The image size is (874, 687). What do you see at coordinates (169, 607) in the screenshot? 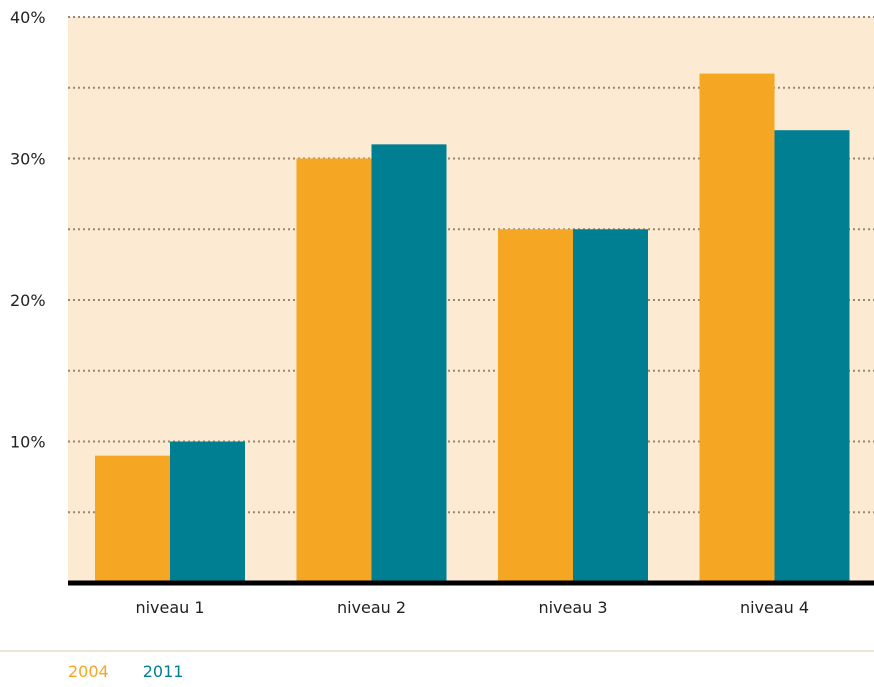
I see `x-category-label: niveau 1` at bounding box center [169, 607].